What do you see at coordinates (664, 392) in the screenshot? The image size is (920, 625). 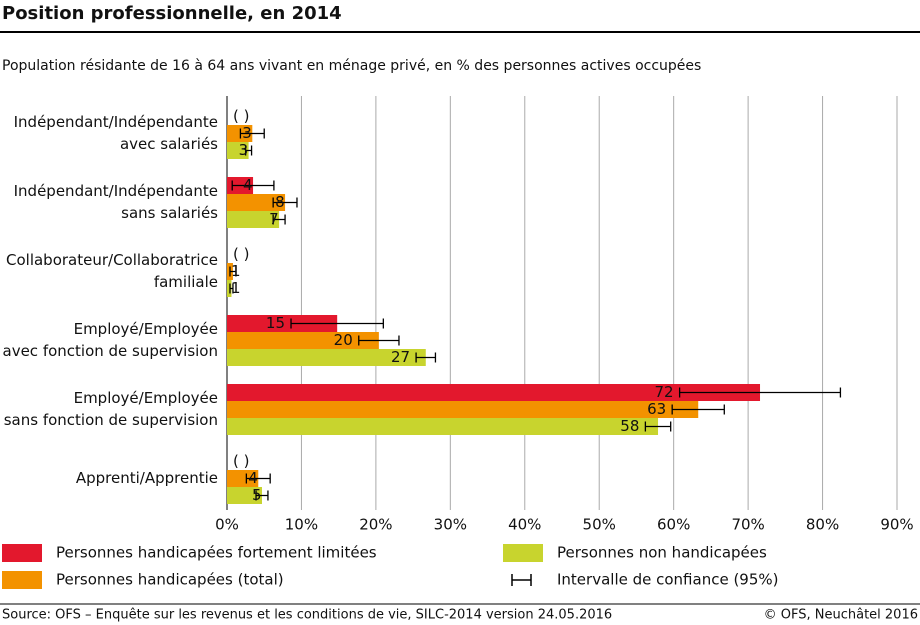 I see `value-label: 72` at bounding box center [664, 392].